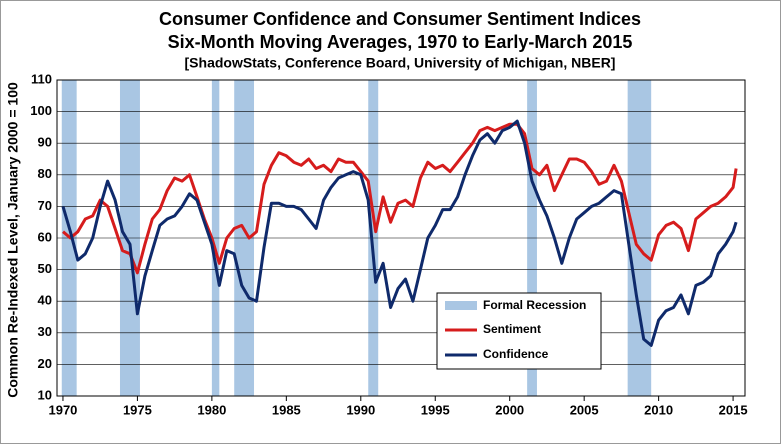 The height and width of the screenshot is (444, 781). Describe the element at coordinates (658, 409) in the screenshot. I see `x-tick-label: 2010` at that location.